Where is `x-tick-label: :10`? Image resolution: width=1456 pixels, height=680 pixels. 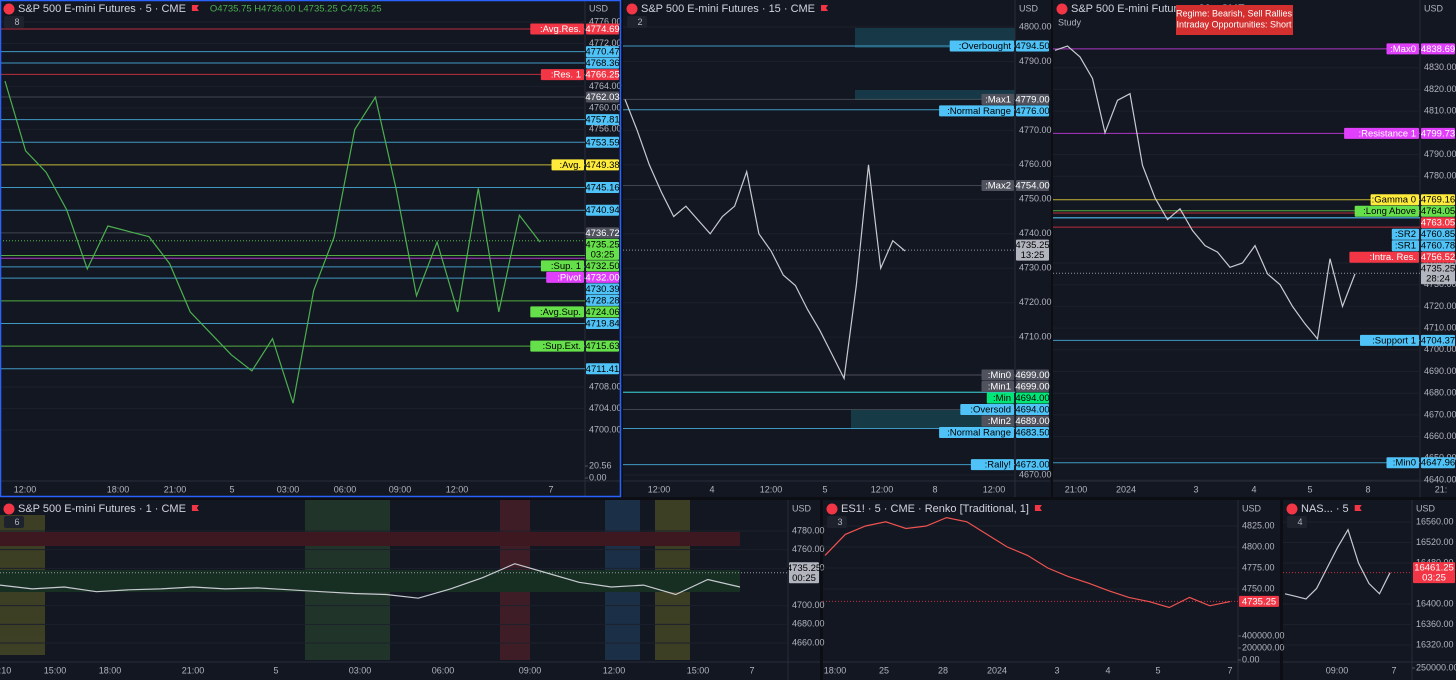 x-tick-label: :10 is located at coordinates (5, 670).